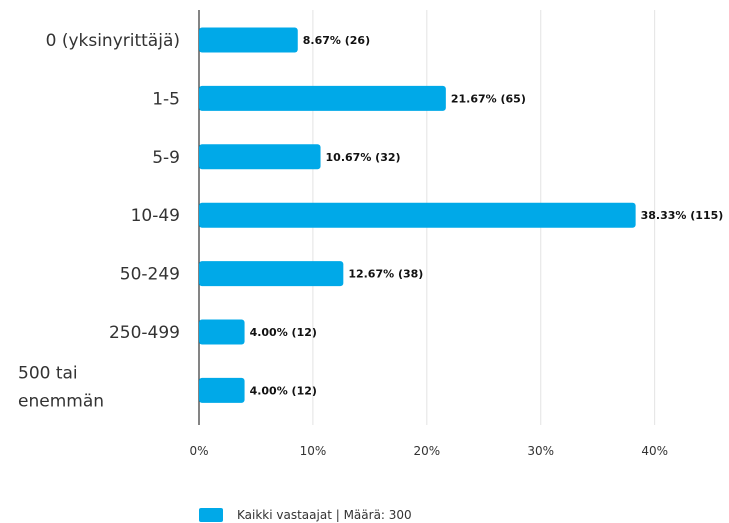 The image size is (729, 523). Describe the element at coordinates (336, 40) in the screenshot. I see `data-label-0: 8.67% (26)` at that location.